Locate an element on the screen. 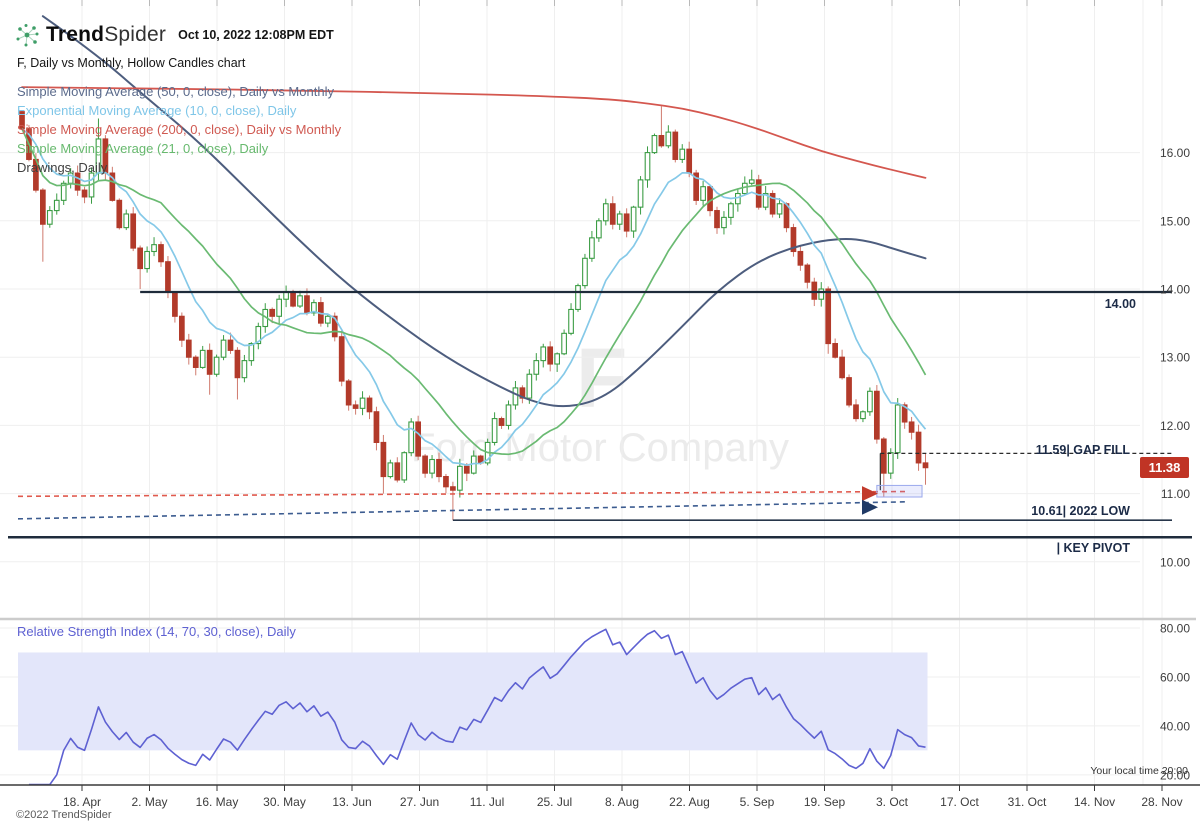  x-axis-label: 8. Aug is located at coordinates (622, 802).